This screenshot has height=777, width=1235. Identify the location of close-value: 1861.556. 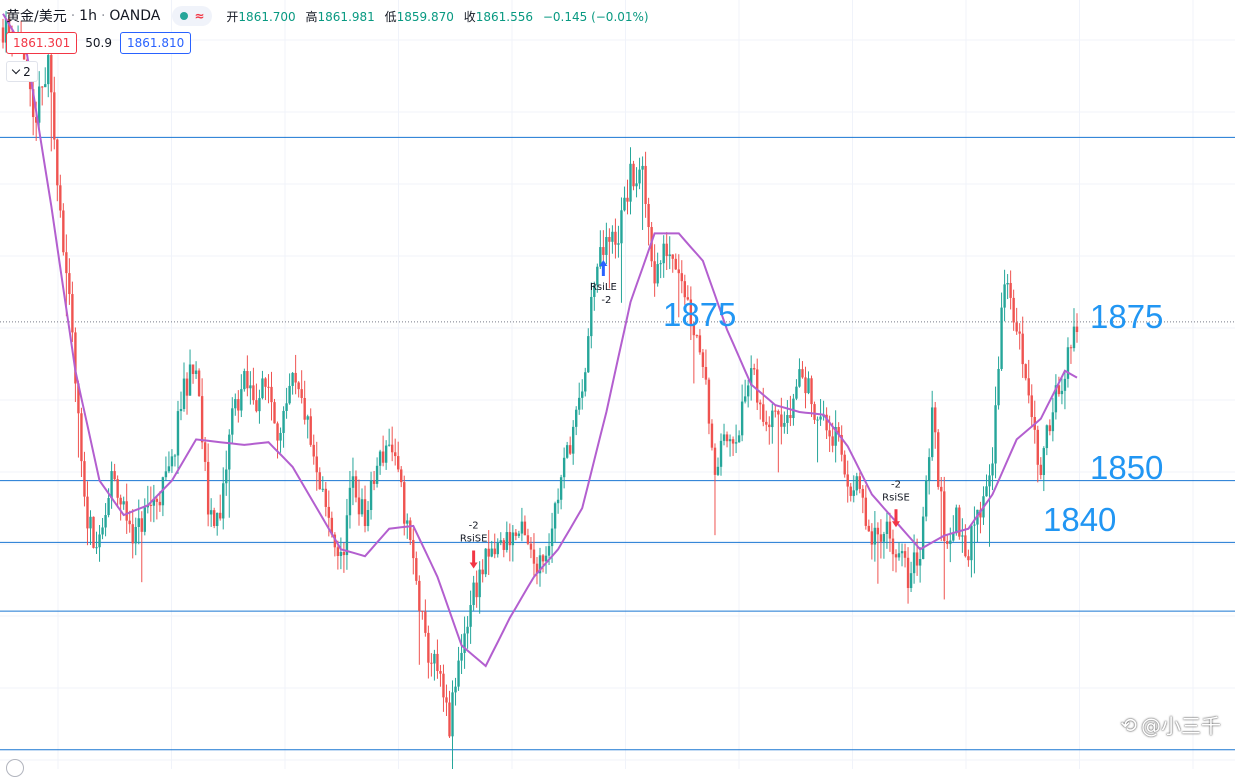
(504, 16).